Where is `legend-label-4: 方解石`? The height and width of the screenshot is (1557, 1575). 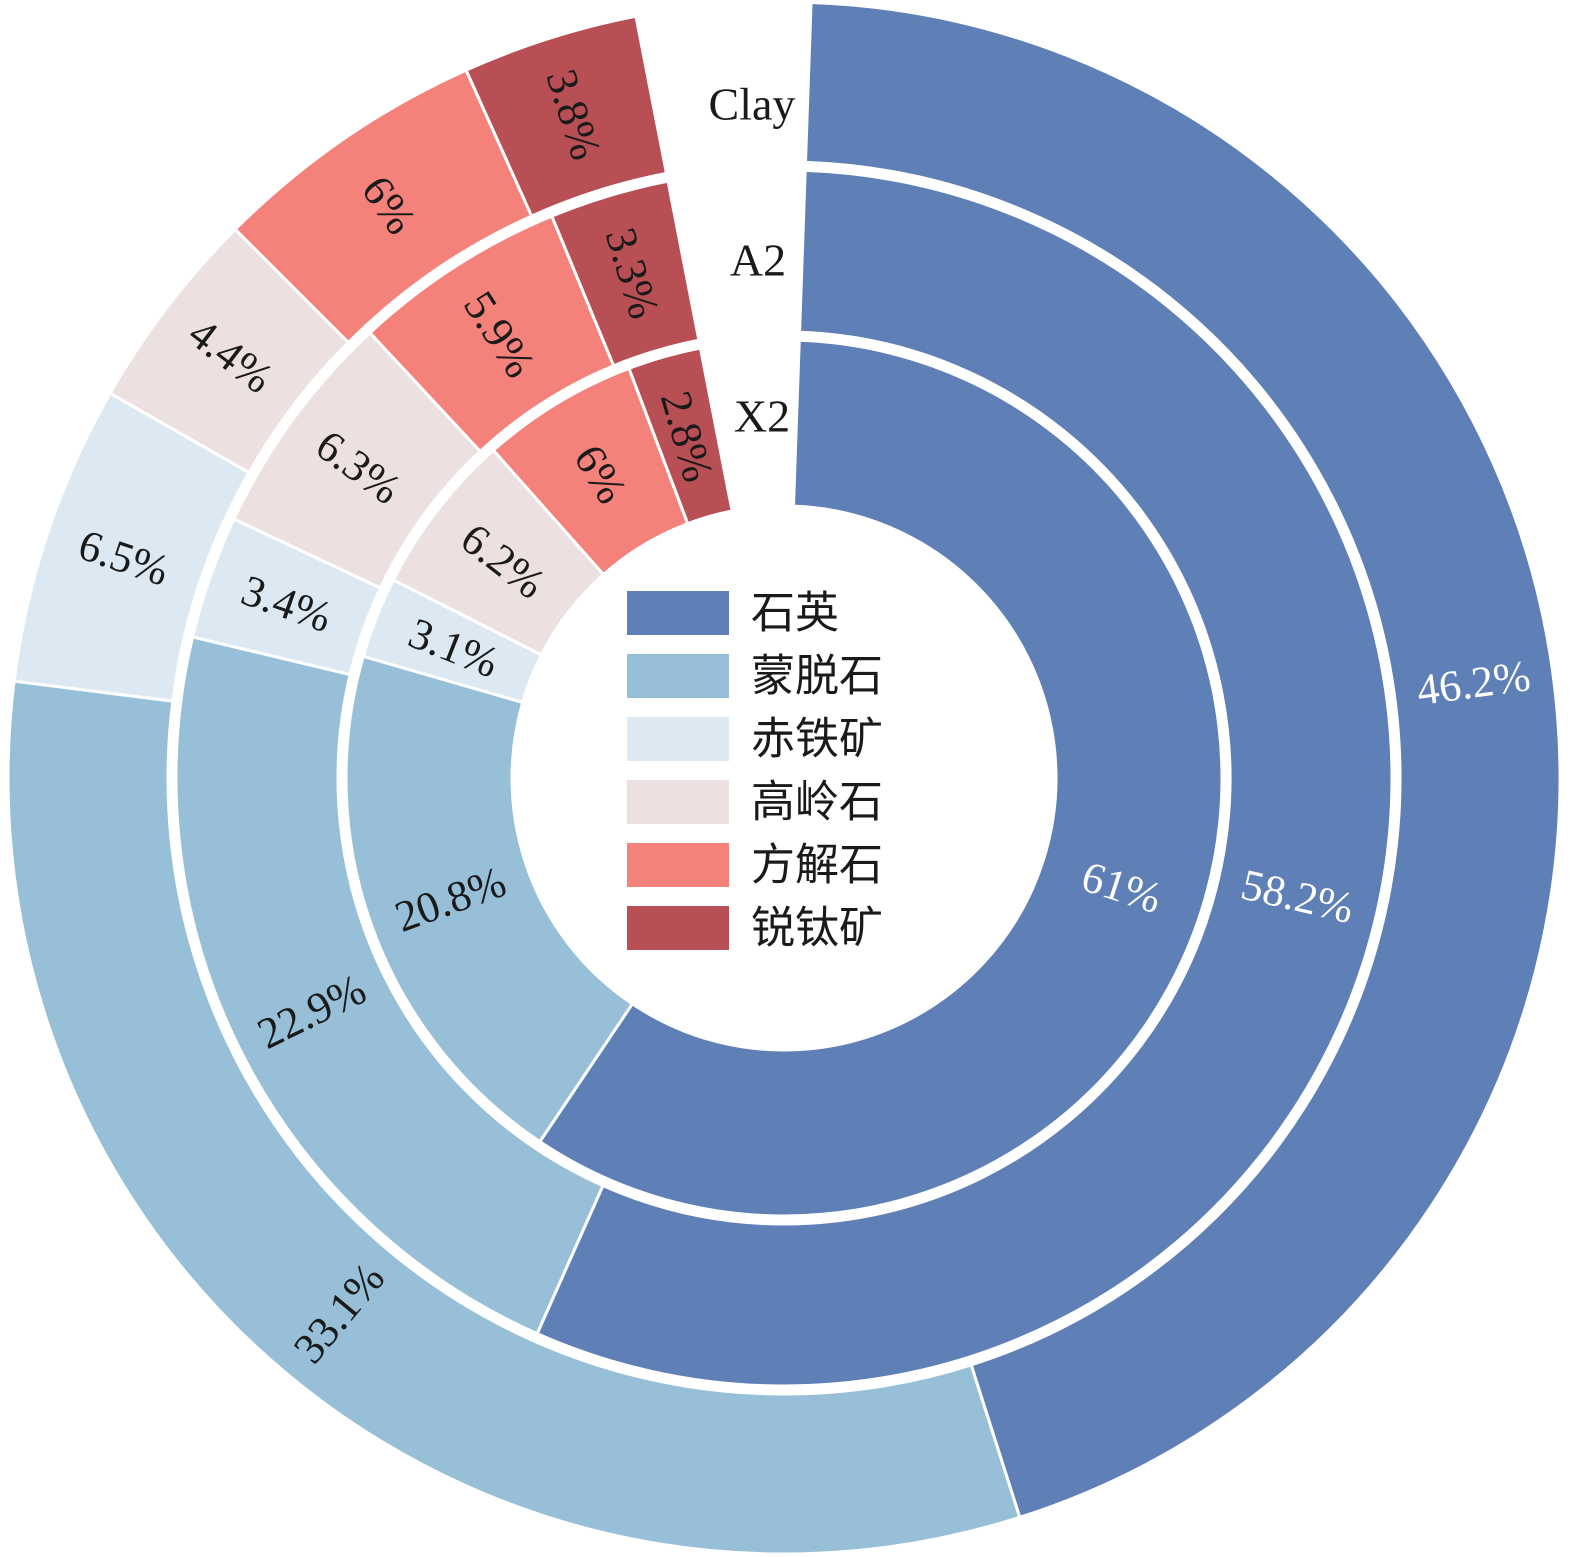 legend-label-4: 方解石 is located at coordinates (817, 865).